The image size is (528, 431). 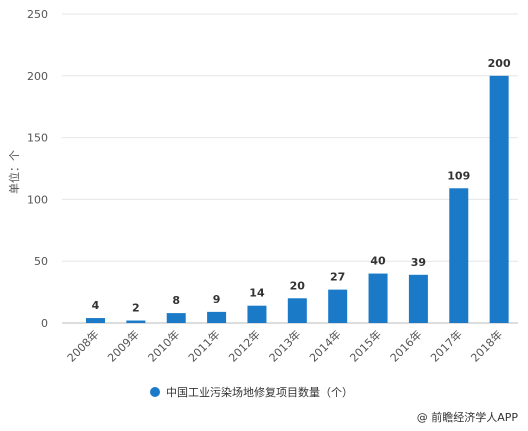 I want to click on data-label: 4, so click(x=96, y=305).